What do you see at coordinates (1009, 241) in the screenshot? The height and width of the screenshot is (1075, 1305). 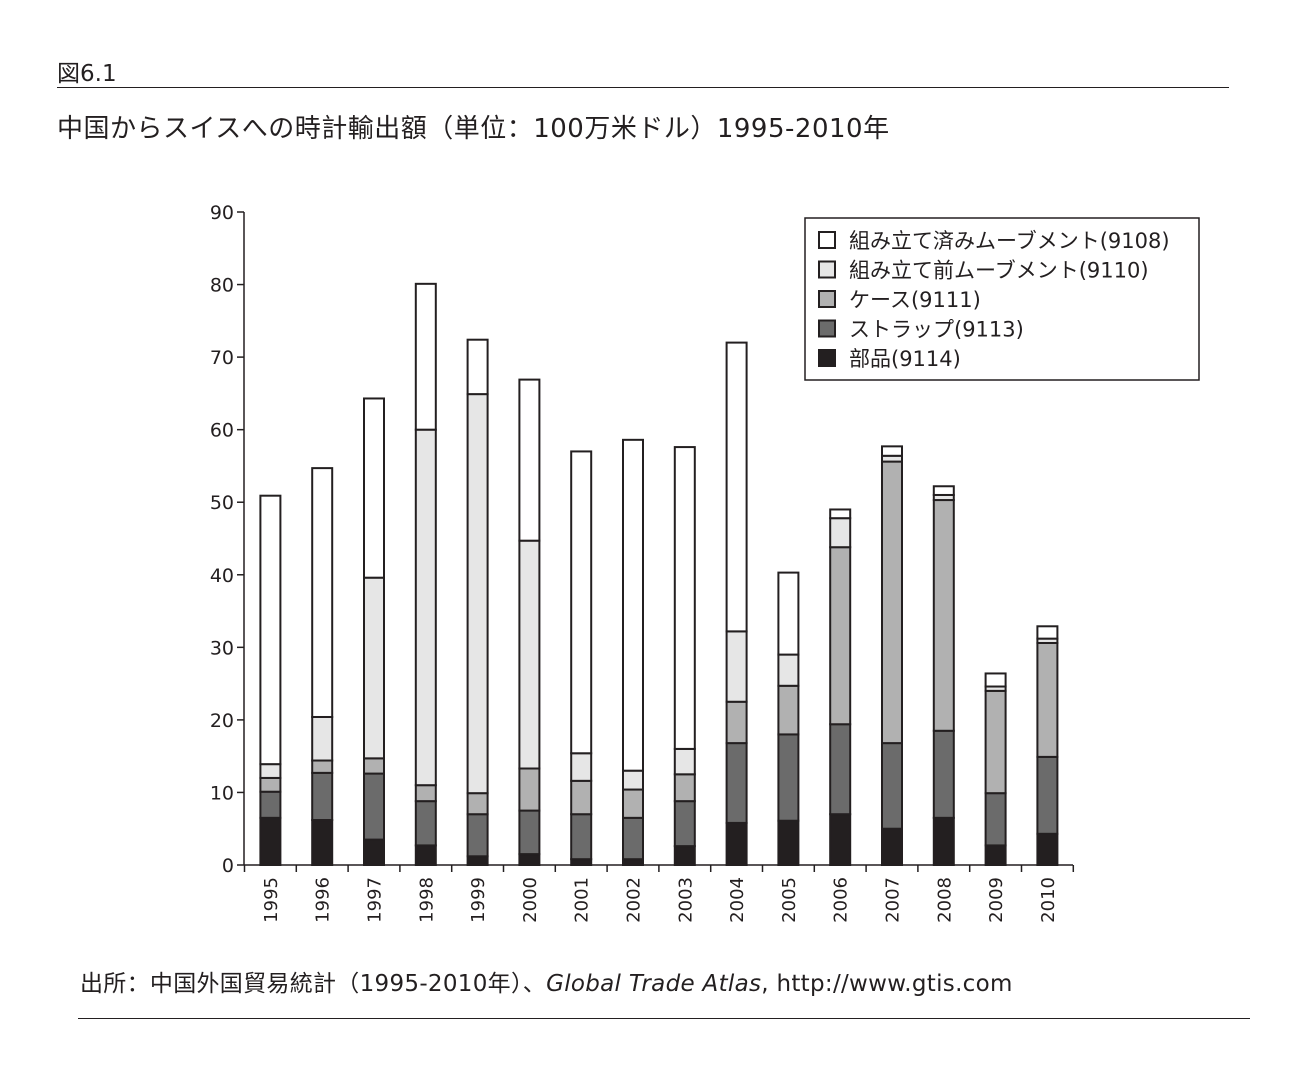 I see `legend-label-9108: 組み立て済みムーブメント(9108)` at bounding box center [1009, 241].